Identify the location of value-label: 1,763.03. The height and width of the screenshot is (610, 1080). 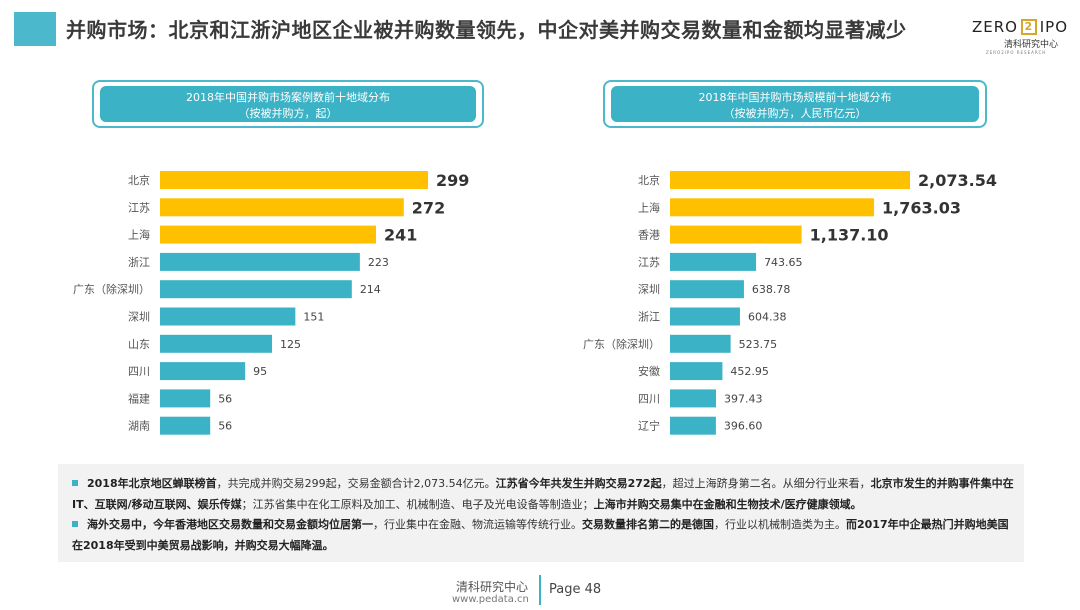
(921, 207).